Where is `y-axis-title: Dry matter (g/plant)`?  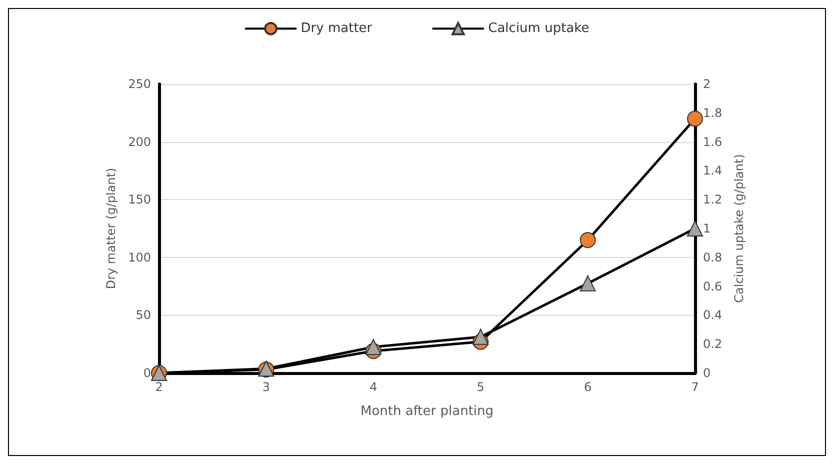
y-axis-title: Dry matter (g/plant) is located at coordinates (111, 229).